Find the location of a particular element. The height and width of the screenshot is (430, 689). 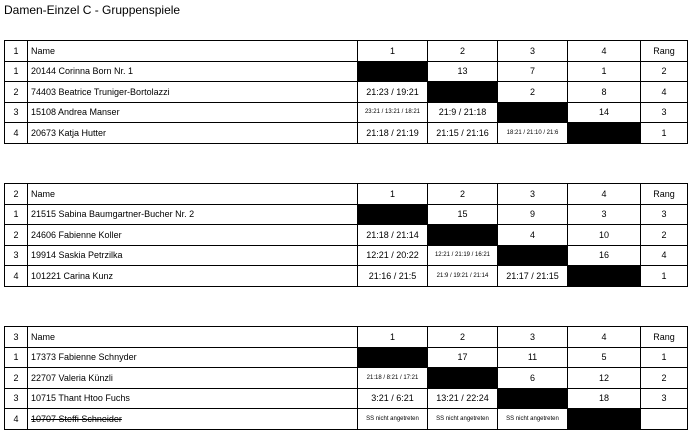

player-text: 22707 Valeria Künzli is located at coordinates (72, 377).